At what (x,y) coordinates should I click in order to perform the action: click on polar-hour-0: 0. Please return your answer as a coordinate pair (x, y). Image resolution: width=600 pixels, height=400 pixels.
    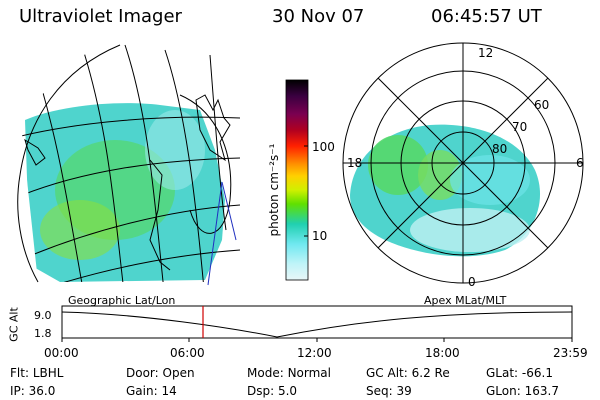
    Looking at the image, I should click on (472, 282).